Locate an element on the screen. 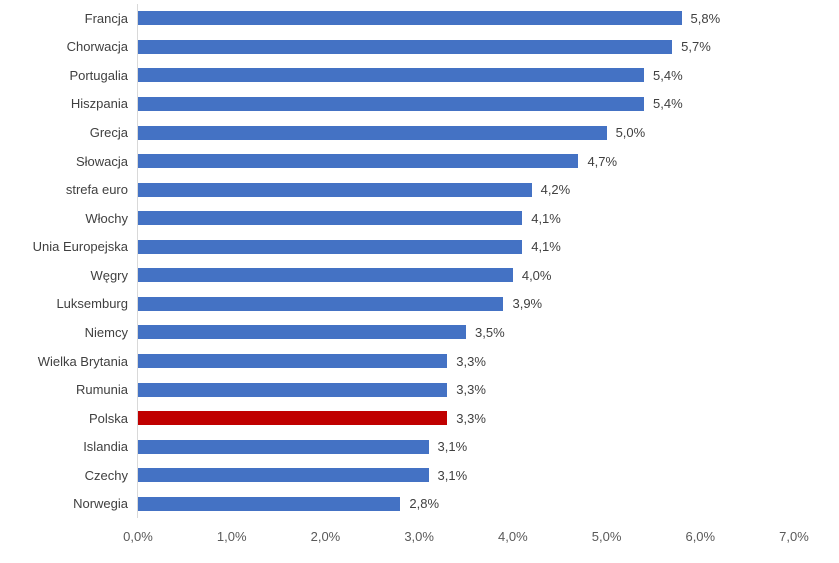 The height and width of the screenshot is (563, 839). value-label: 5,0% is located at coordinates (630, 133).